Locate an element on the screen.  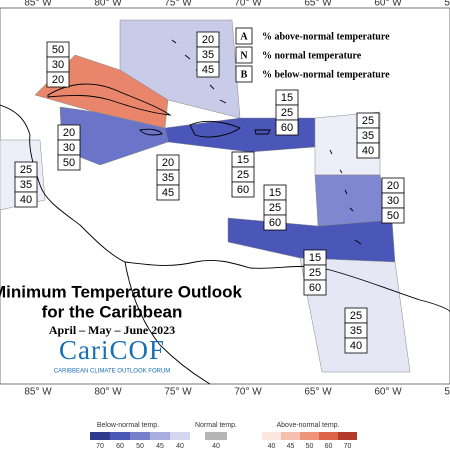
logo: CariCOF is located at coordinates (112, 350).